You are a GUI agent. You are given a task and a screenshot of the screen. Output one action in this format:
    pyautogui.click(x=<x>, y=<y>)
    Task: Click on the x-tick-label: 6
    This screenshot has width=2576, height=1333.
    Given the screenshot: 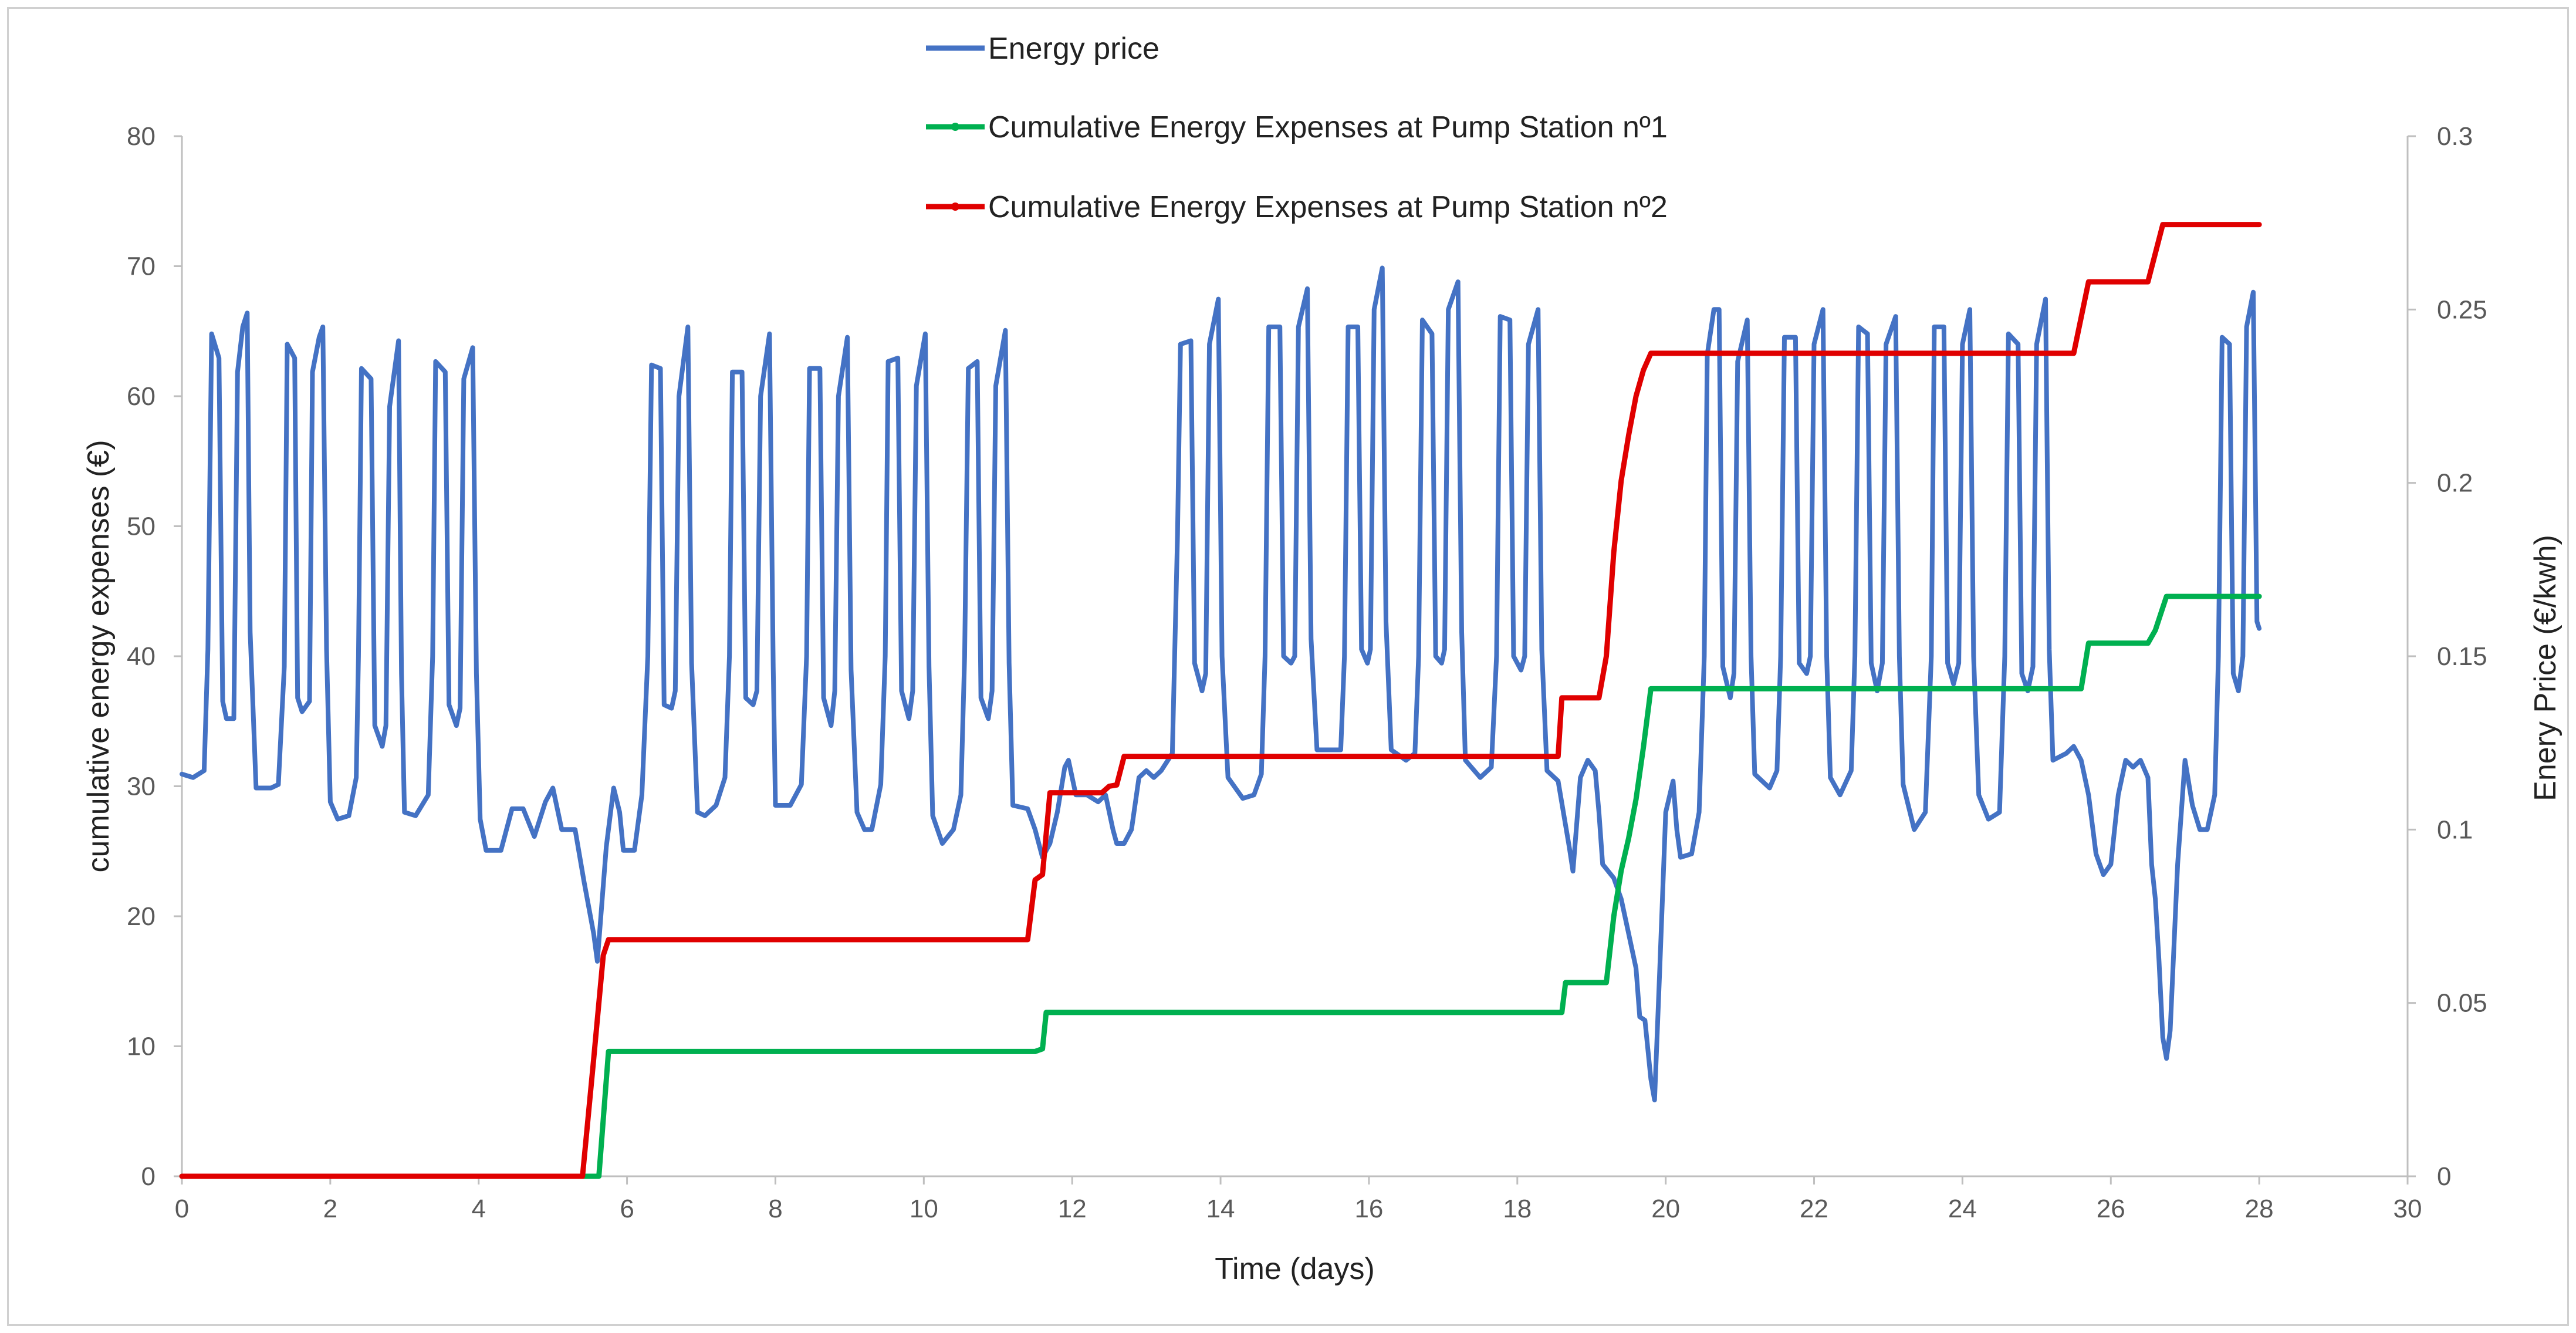 What is the action you would take?
    pyautogui.click(x=627, y=1208)
    